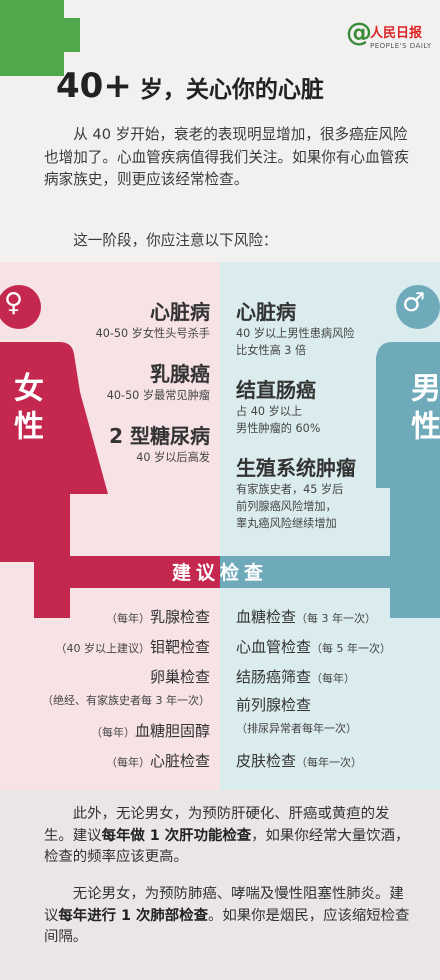 The image size is (440, 980). I want to click on male-risk-item: 结直肠癌 占 40 岁以上 男性肿瘤的 60%, so click(278, 406).